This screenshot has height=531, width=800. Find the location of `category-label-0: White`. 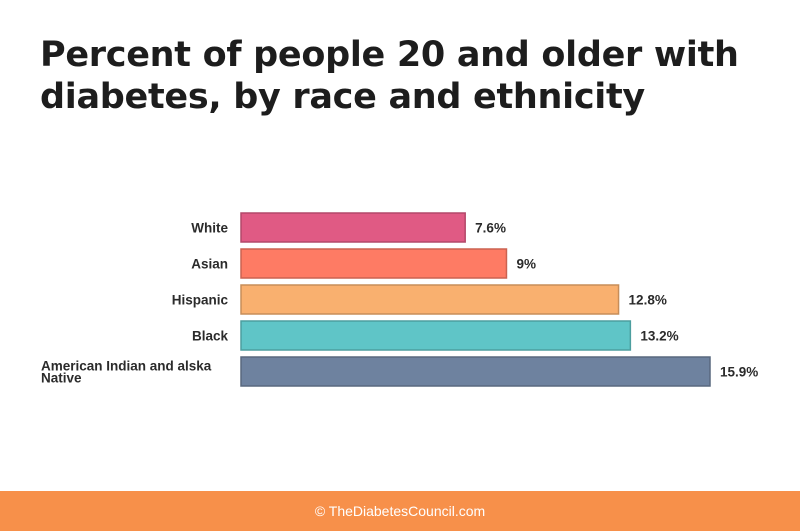

category-label-0: White is located at coordinates (209, 228).